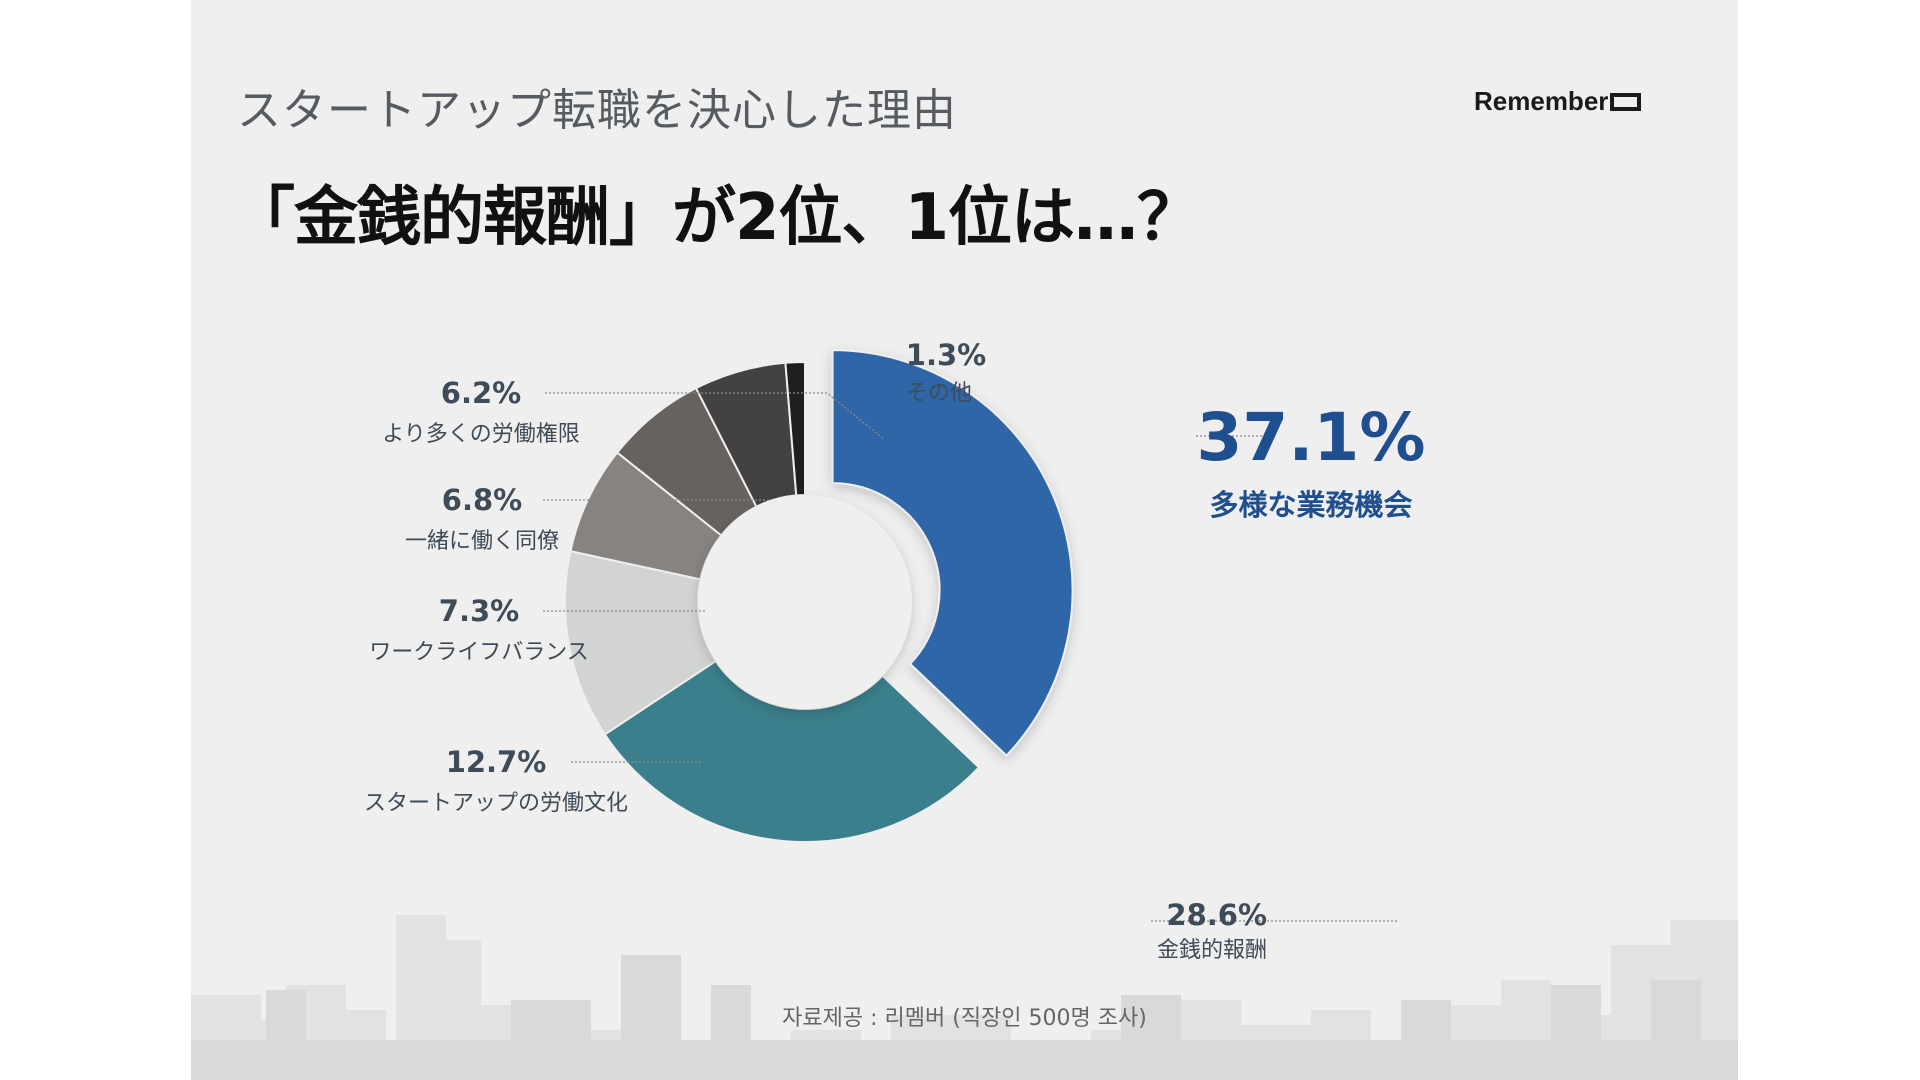 The width and height of the screenshot is (1920, 1080). What do you see at coordinates (479, 652) in the screenshot?
I see `slice-category-label-4: ワークライフバランス` at bounding box center [479, 652].